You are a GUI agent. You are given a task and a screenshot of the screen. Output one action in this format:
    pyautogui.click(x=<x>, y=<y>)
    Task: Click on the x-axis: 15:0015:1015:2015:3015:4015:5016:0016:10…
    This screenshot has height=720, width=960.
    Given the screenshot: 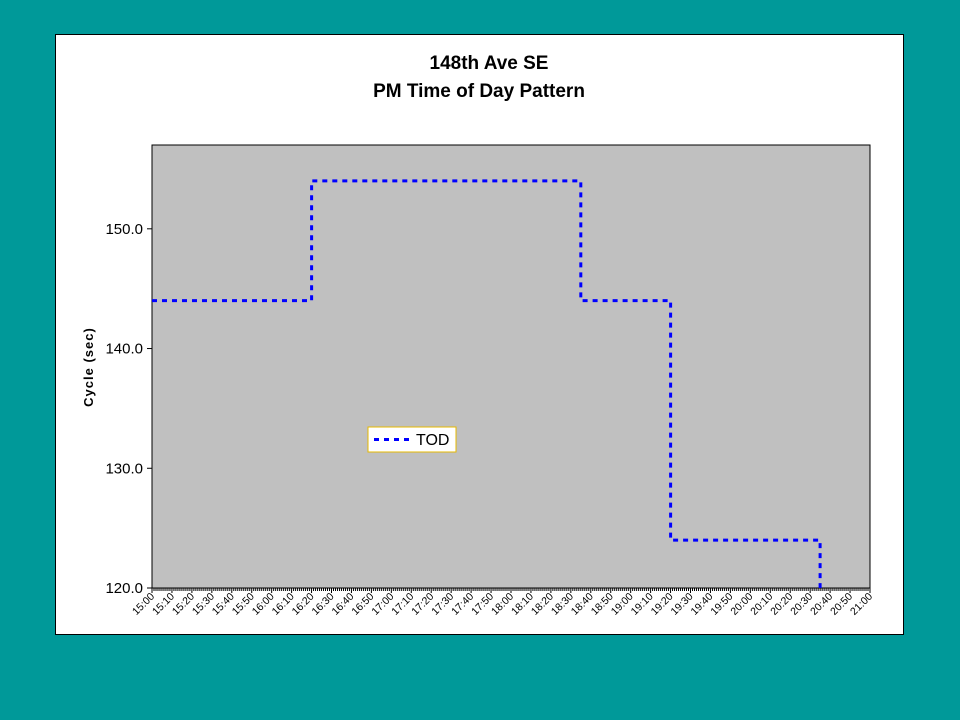 What is the action you would take?
    pyautogui.click(x=502, y=603)
    